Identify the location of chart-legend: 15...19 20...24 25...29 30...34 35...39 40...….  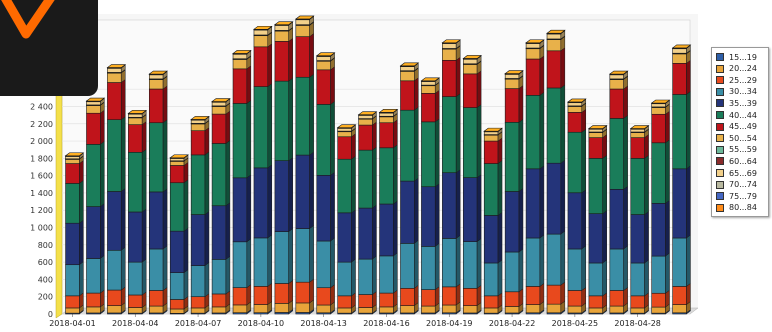
(740, 132).